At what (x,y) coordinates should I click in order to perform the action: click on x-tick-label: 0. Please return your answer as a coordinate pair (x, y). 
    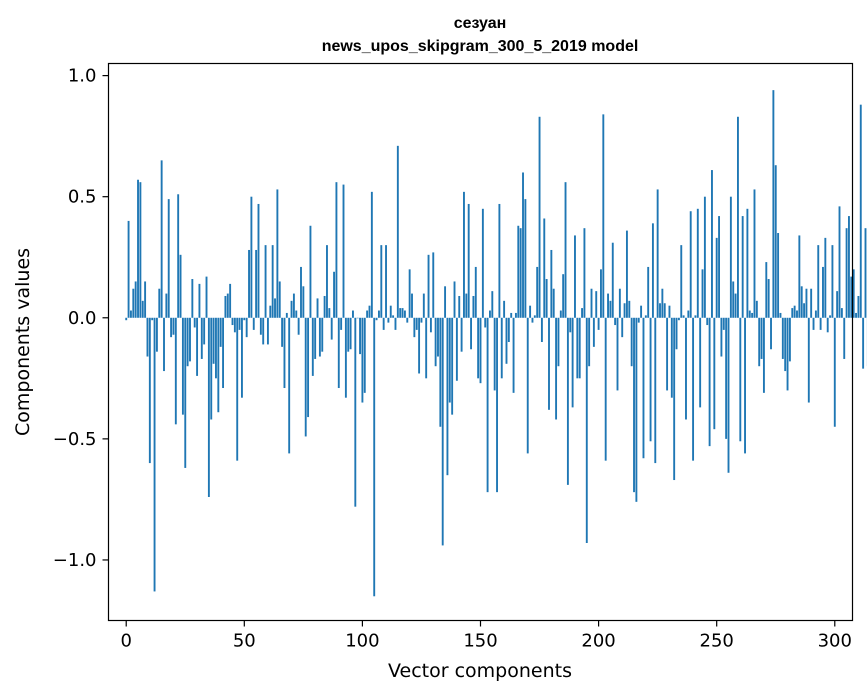
    Looking at the image, I should click on (125, 641).